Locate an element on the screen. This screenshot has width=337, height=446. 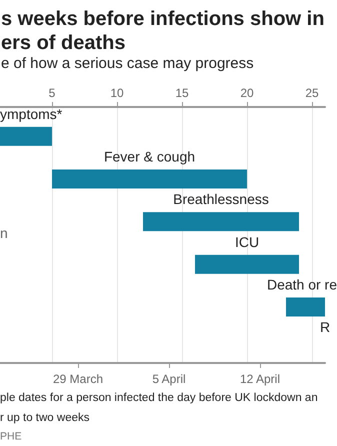
x2-tick-label: 29 March is located at coordinates (78, 379).